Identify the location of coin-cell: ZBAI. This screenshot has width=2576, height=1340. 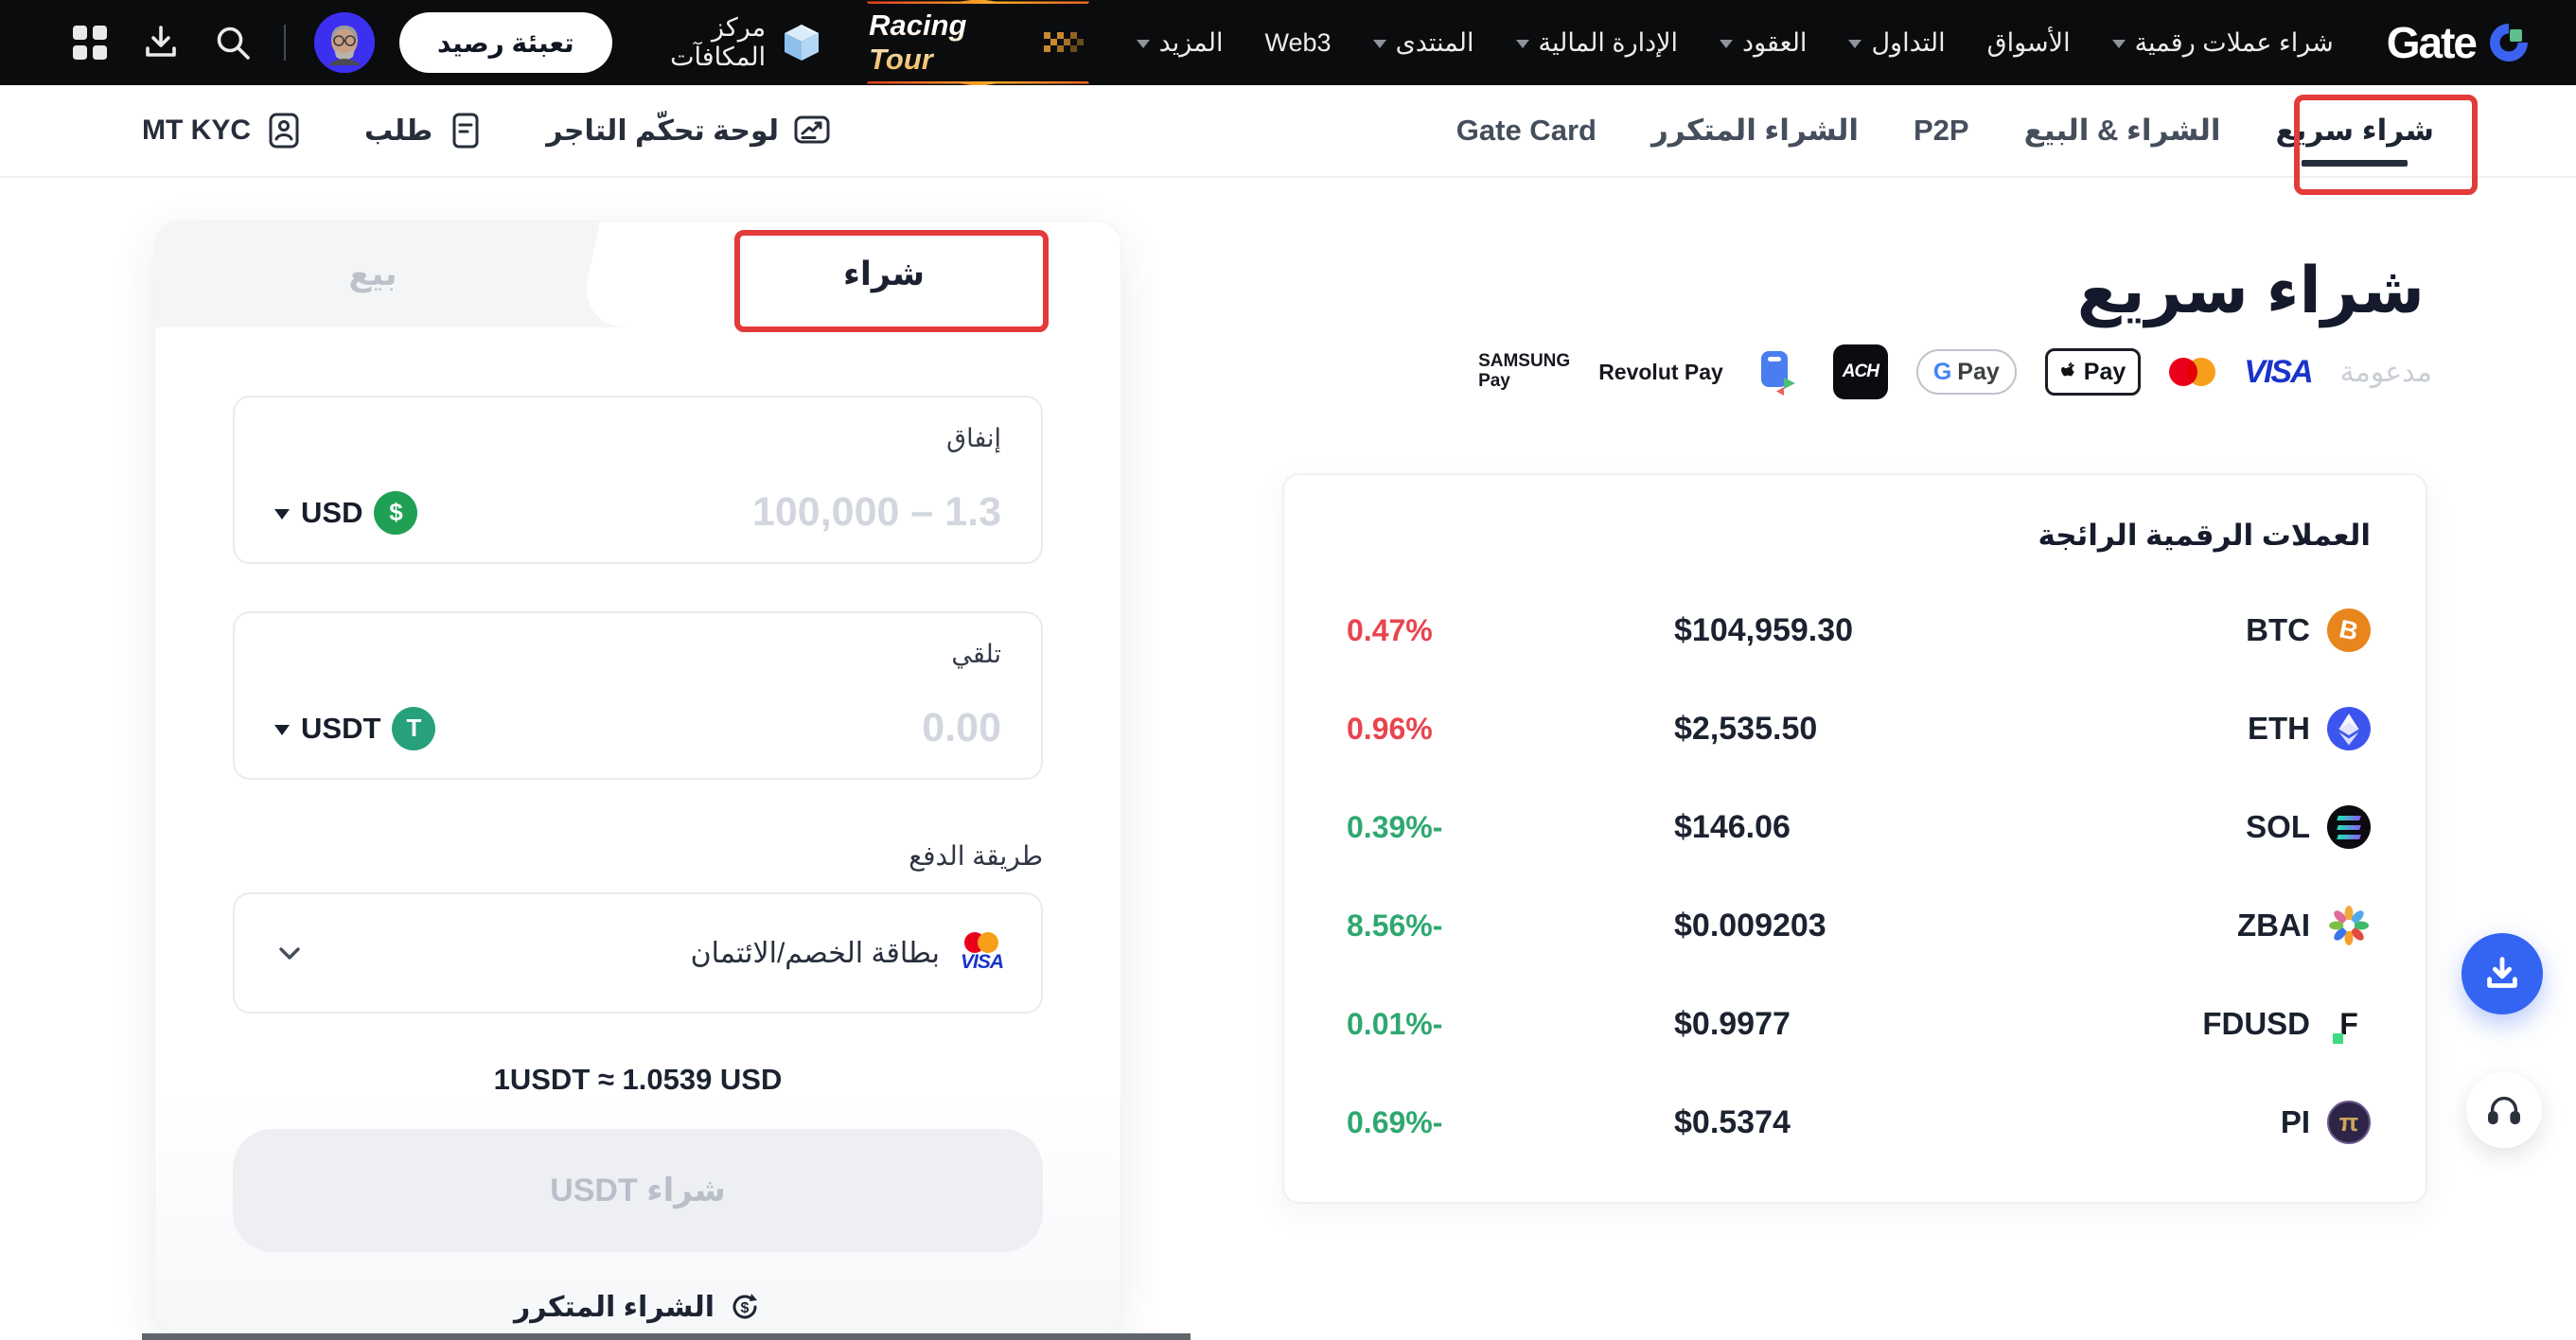
(2304, 925).